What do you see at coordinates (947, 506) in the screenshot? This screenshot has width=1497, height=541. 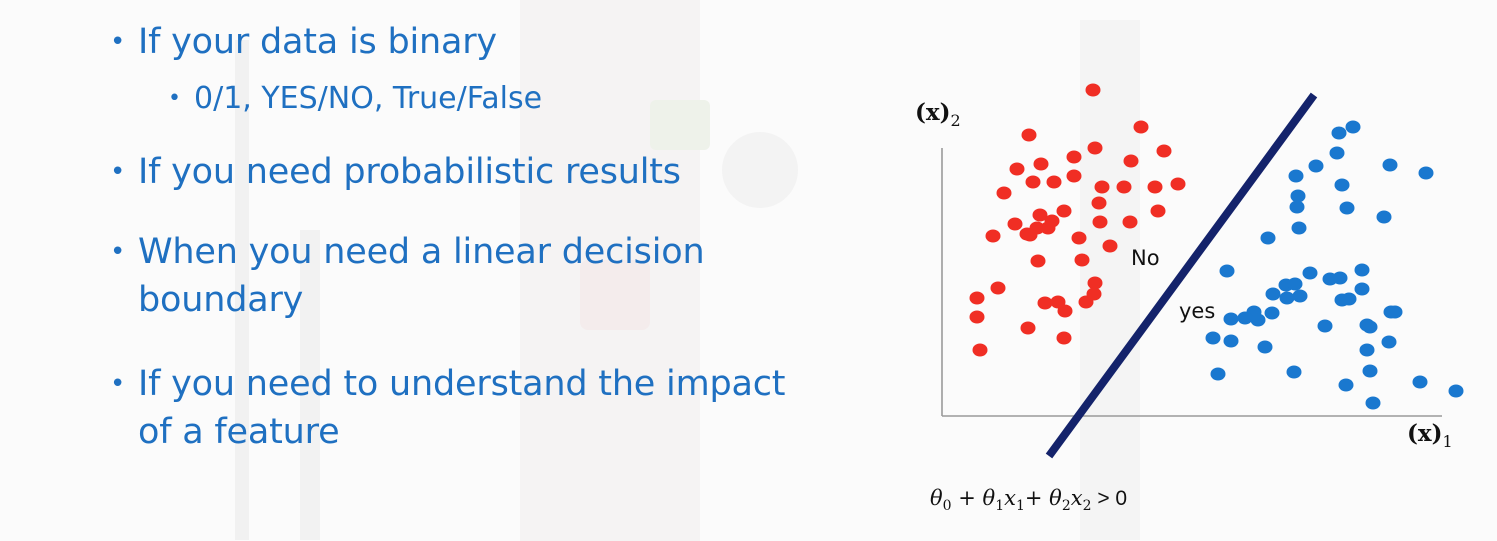 I see `eq-sub: 0` at bounding box center [947, 506].